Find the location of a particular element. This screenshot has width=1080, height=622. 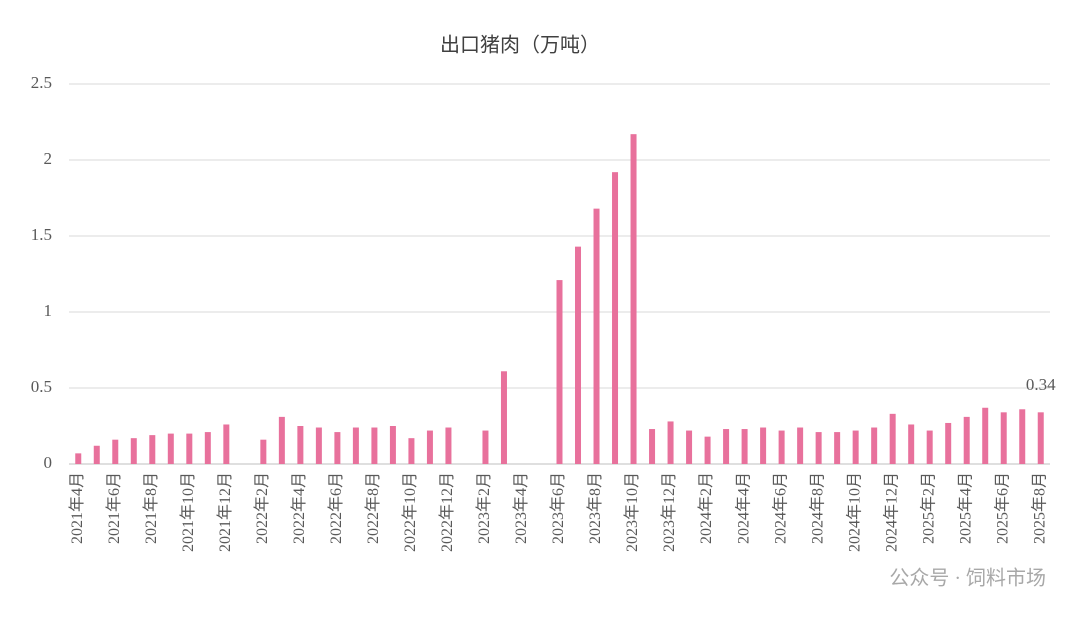

x-tick-label: 2025年2月 is located at coordinates (928, 508).